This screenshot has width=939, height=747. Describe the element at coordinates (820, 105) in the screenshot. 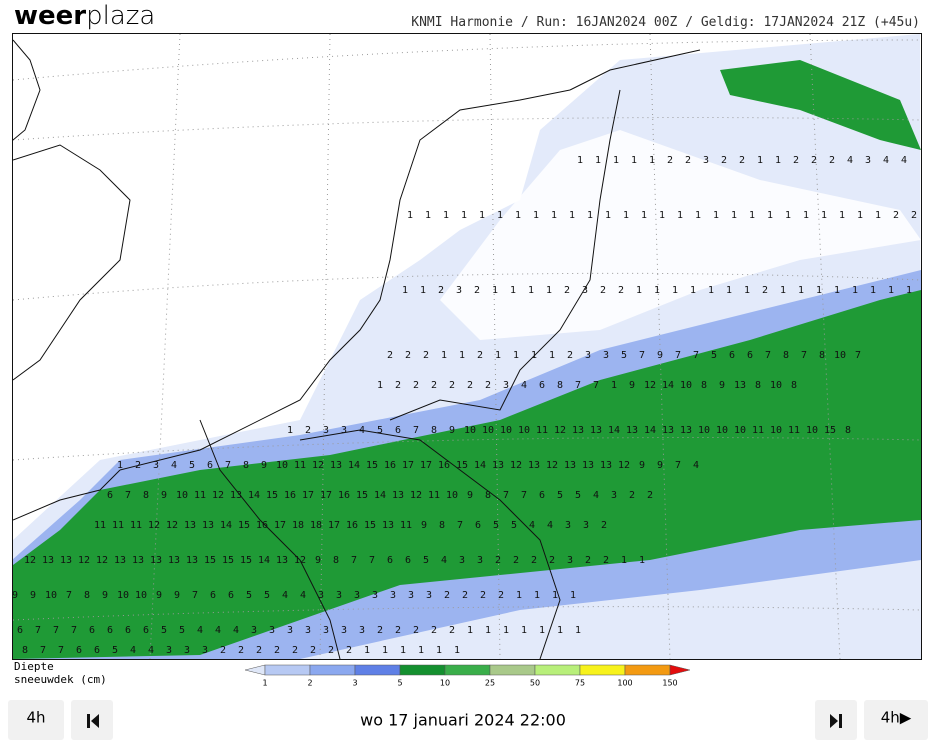

I see `snow-green-north` at that location.